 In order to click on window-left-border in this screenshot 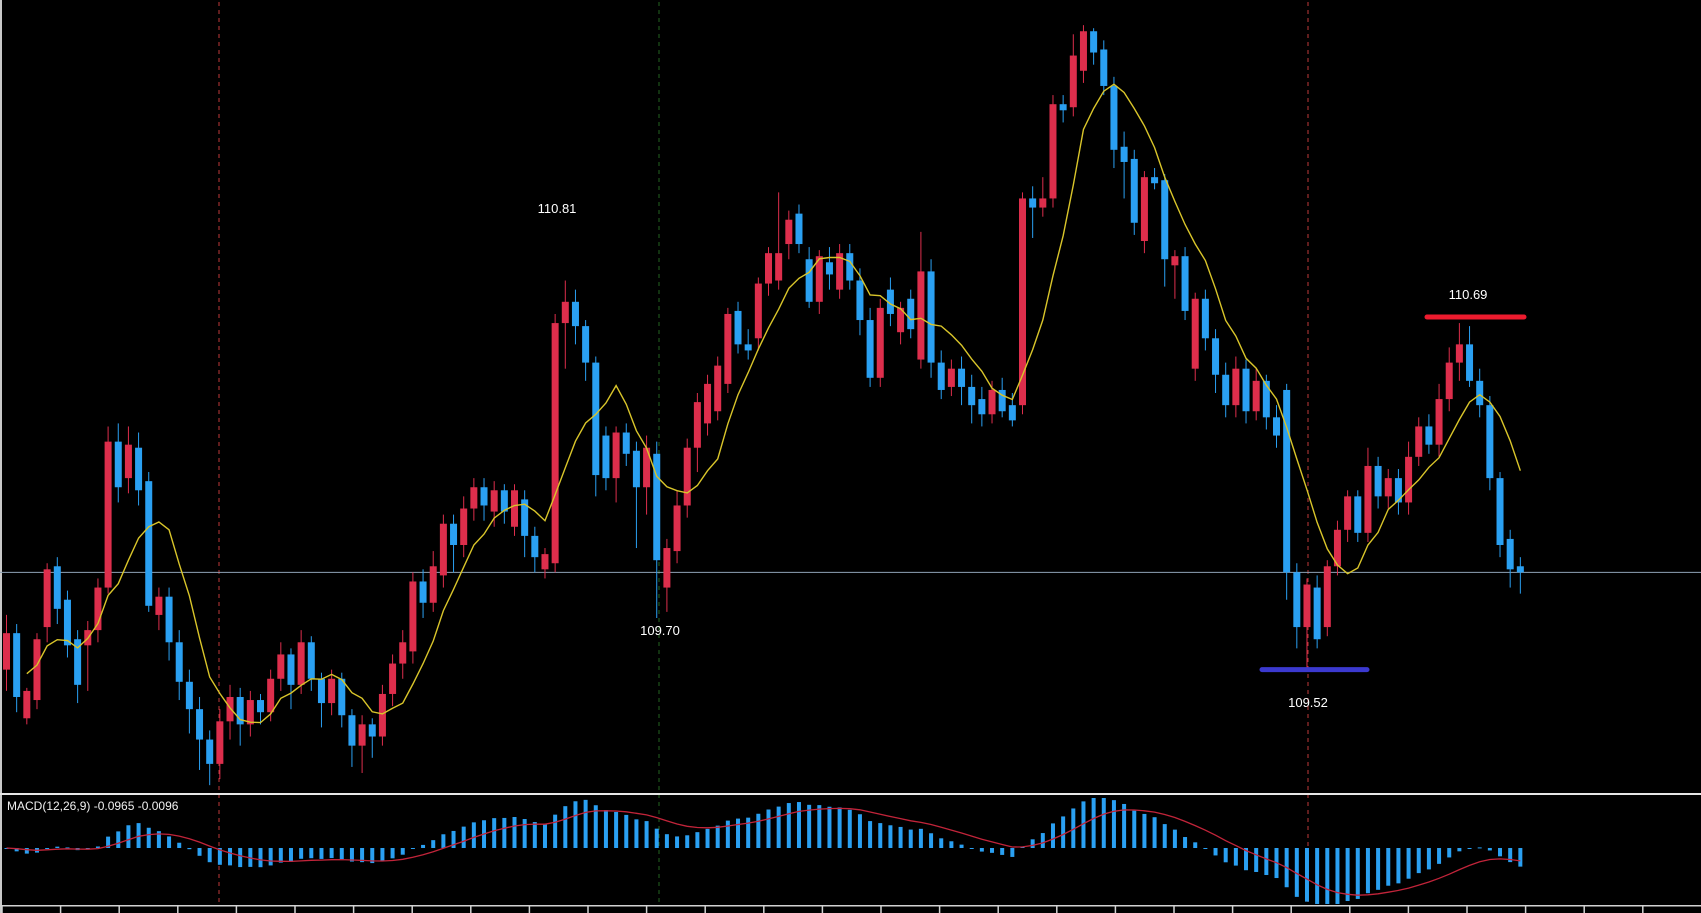, I will do `click(1, 456)`.